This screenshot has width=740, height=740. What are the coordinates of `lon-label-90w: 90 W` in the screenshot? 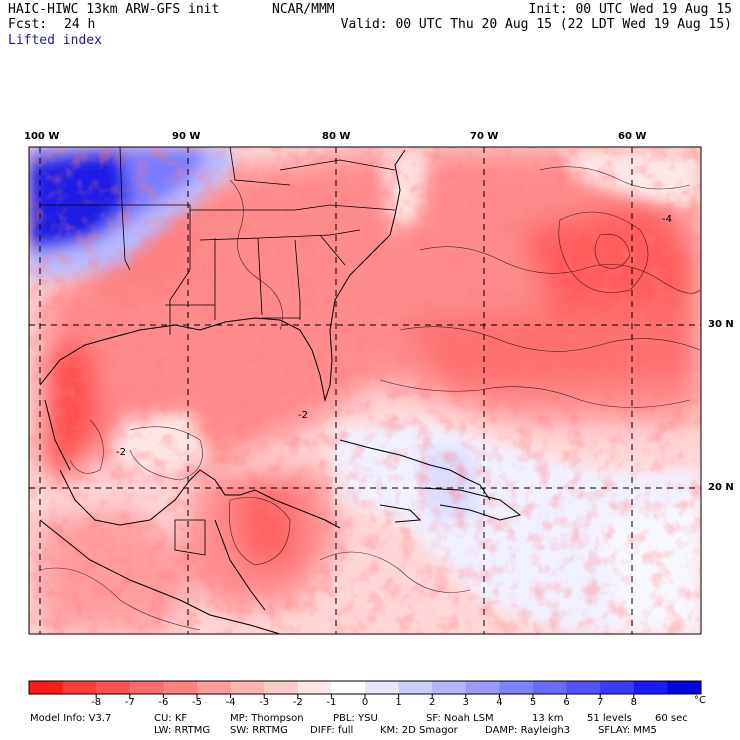 It's located at (186, 136).